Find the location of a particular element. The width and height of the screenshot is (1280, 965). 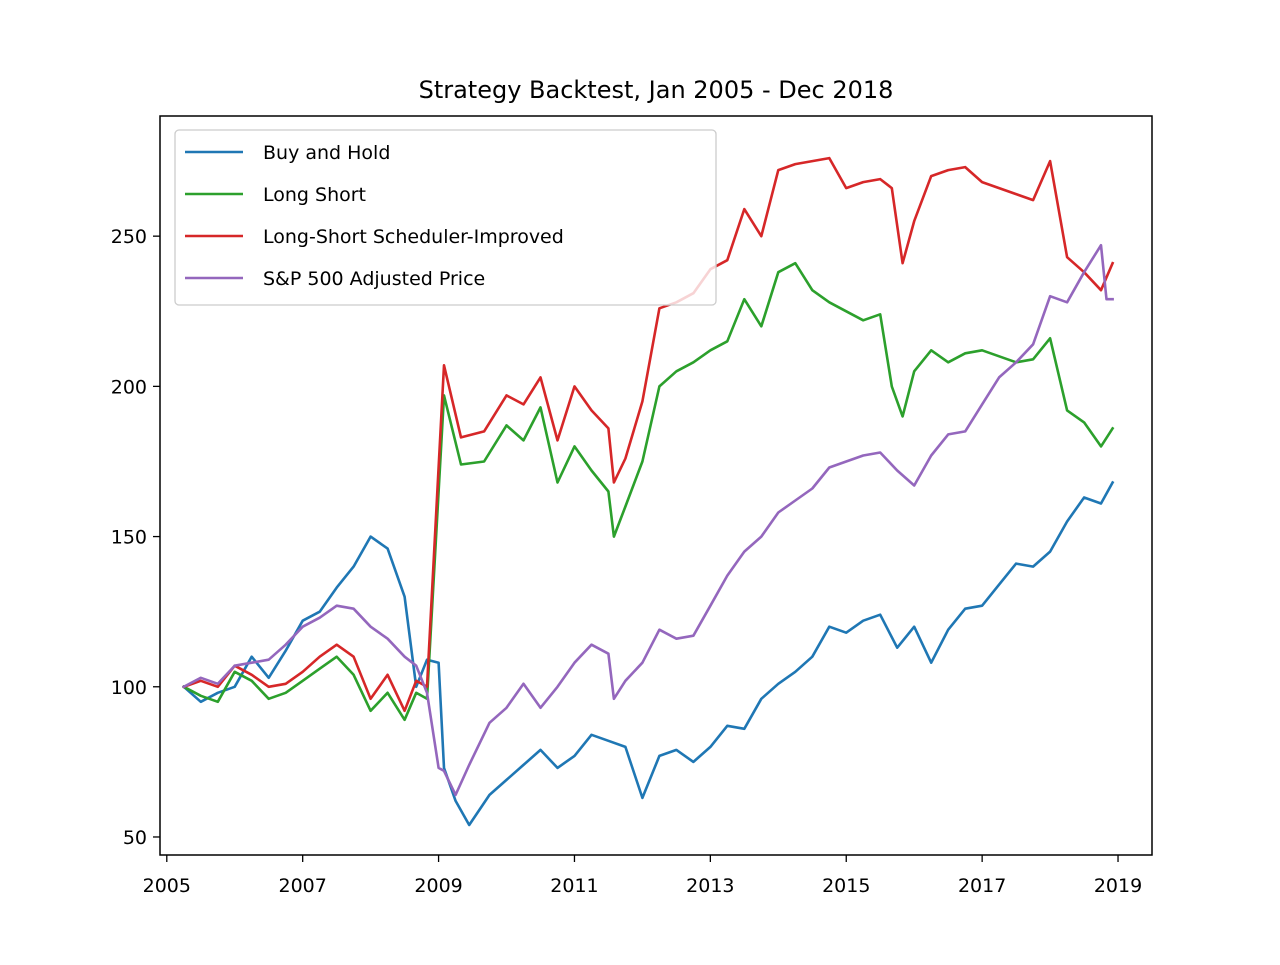

x-tick-label: 2017 is located at coordinates (982, 886).